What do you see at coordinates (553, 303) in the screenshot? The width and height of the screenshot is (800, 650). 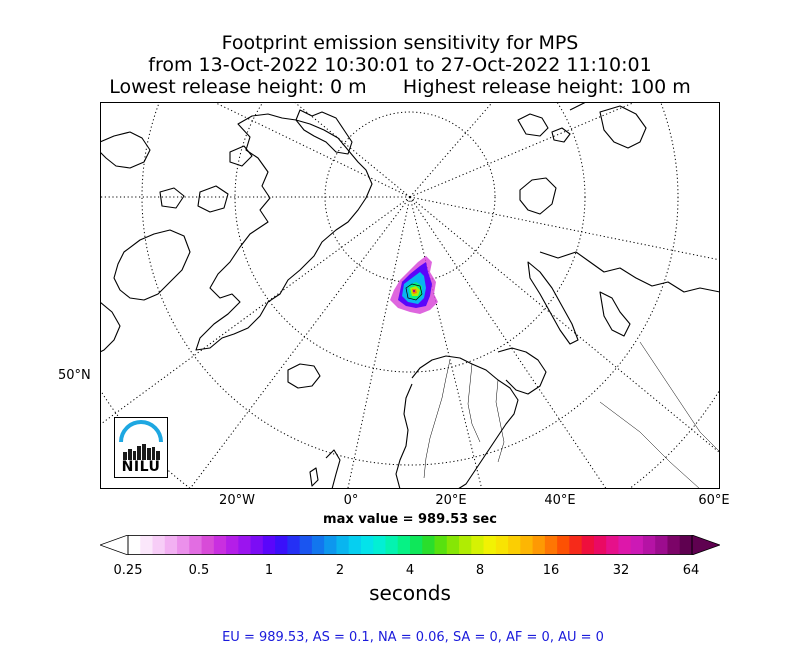 I see `coast-novaya-zemlya` at bounding box center [553, 303].